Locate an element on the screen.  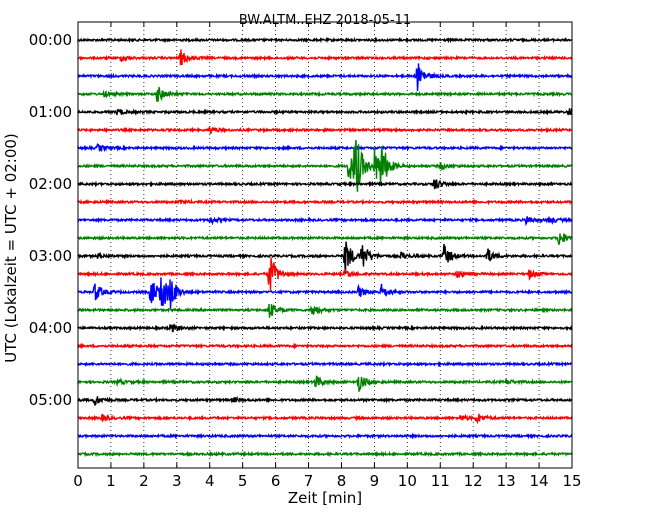
y-tick-label: 01:00 is located at coordinates (50, 112).